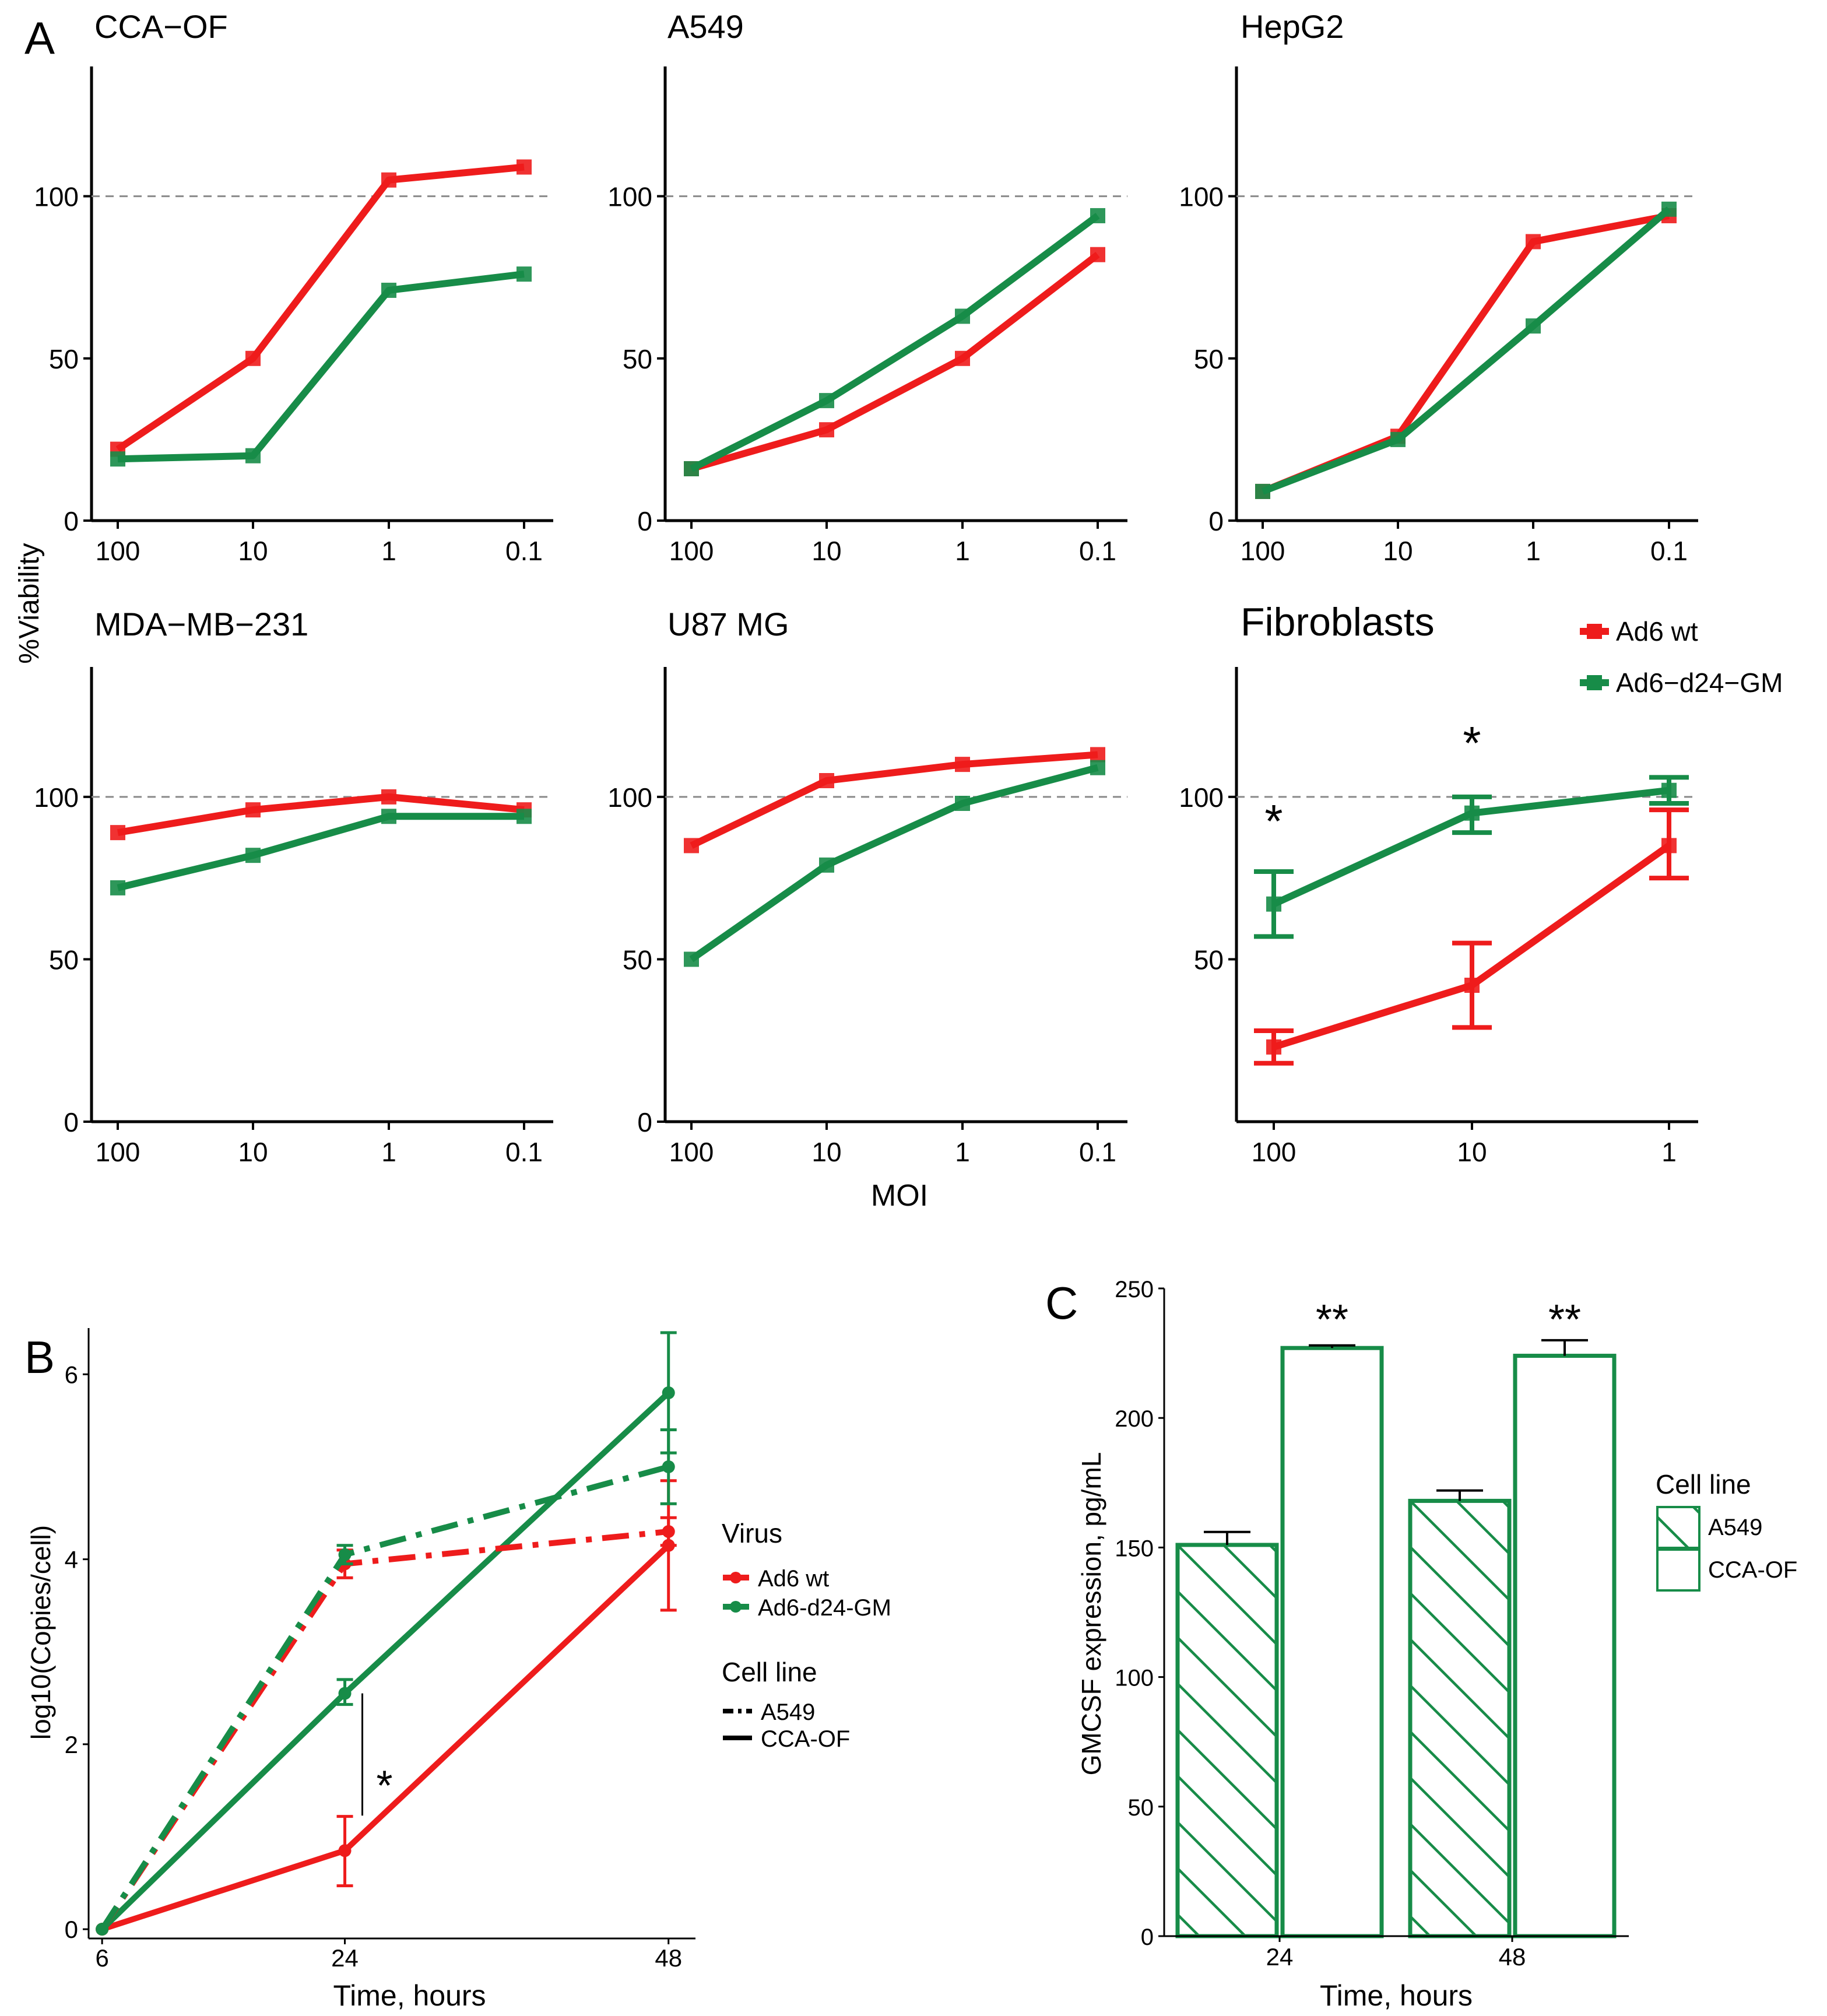 Image resolution: width=1827 pixels, height=2016 pixels. What do you see at coordinates (71, 1374) in the screenshot?
I see `y-tick-label: 6` at bounding box center [71, 1374].